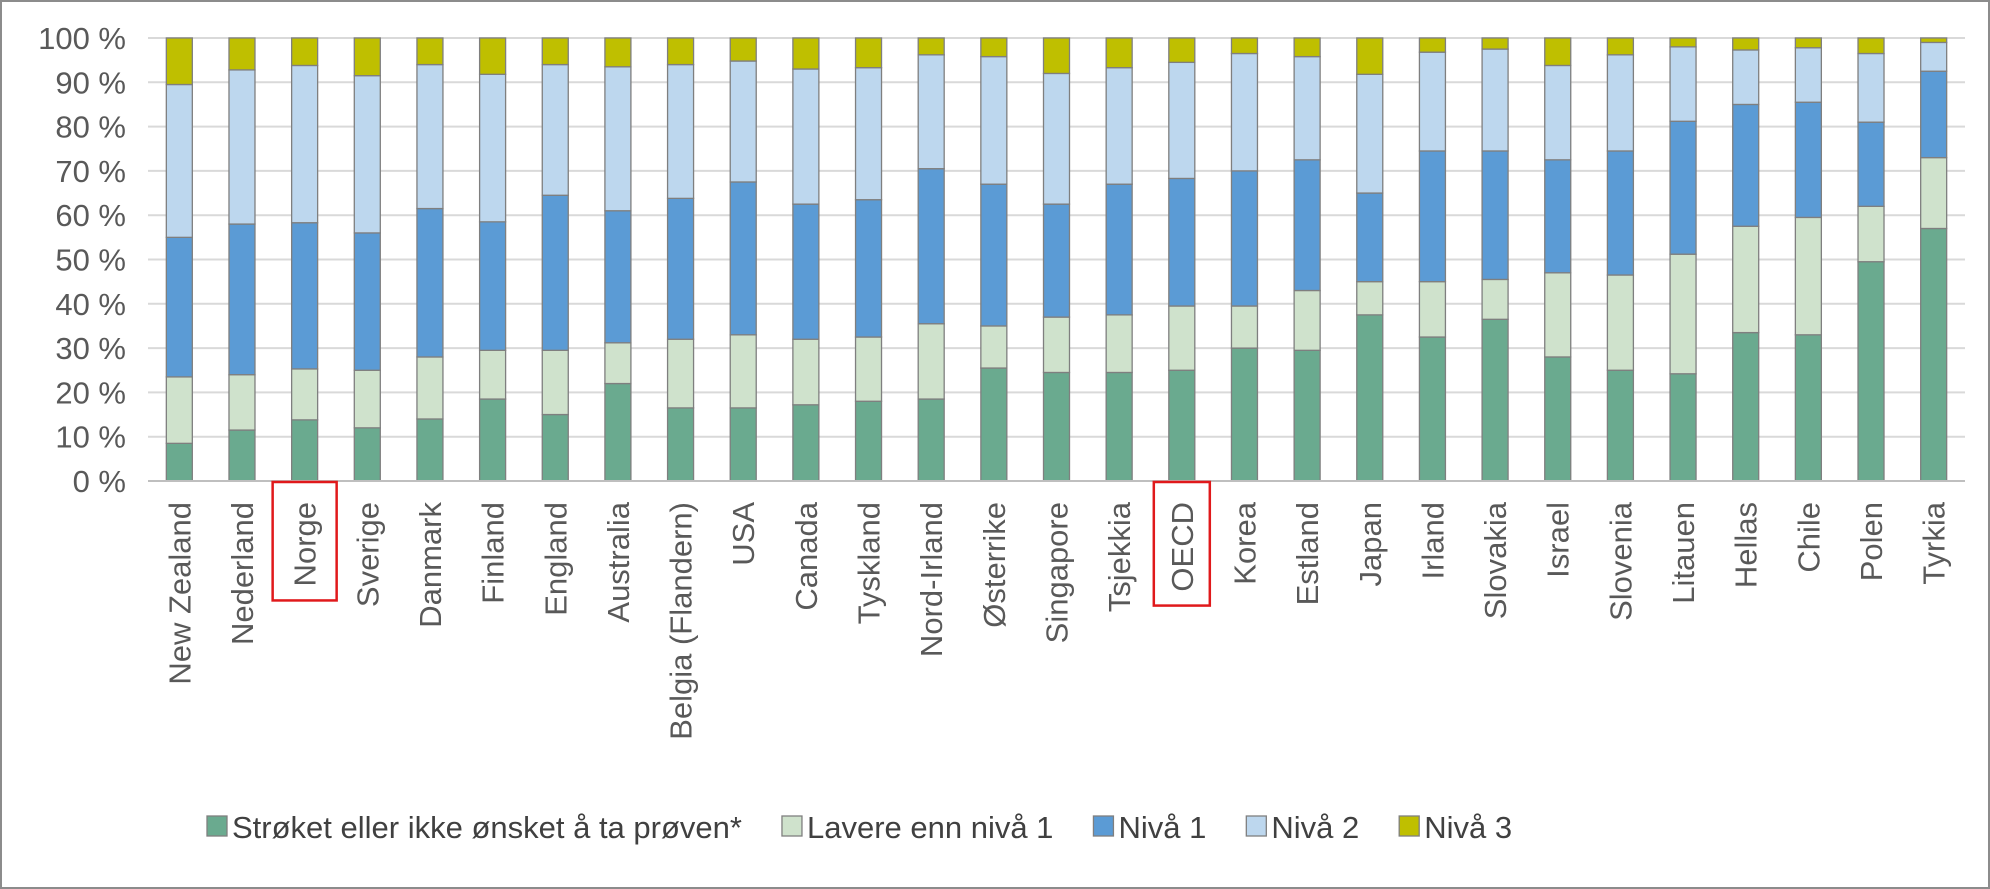 The image size is (1990, 889). What do you see at coordinates (1056, 259) in the screenshot?
I see `bar-stack-singapore` at bounding box center [1056, 259].